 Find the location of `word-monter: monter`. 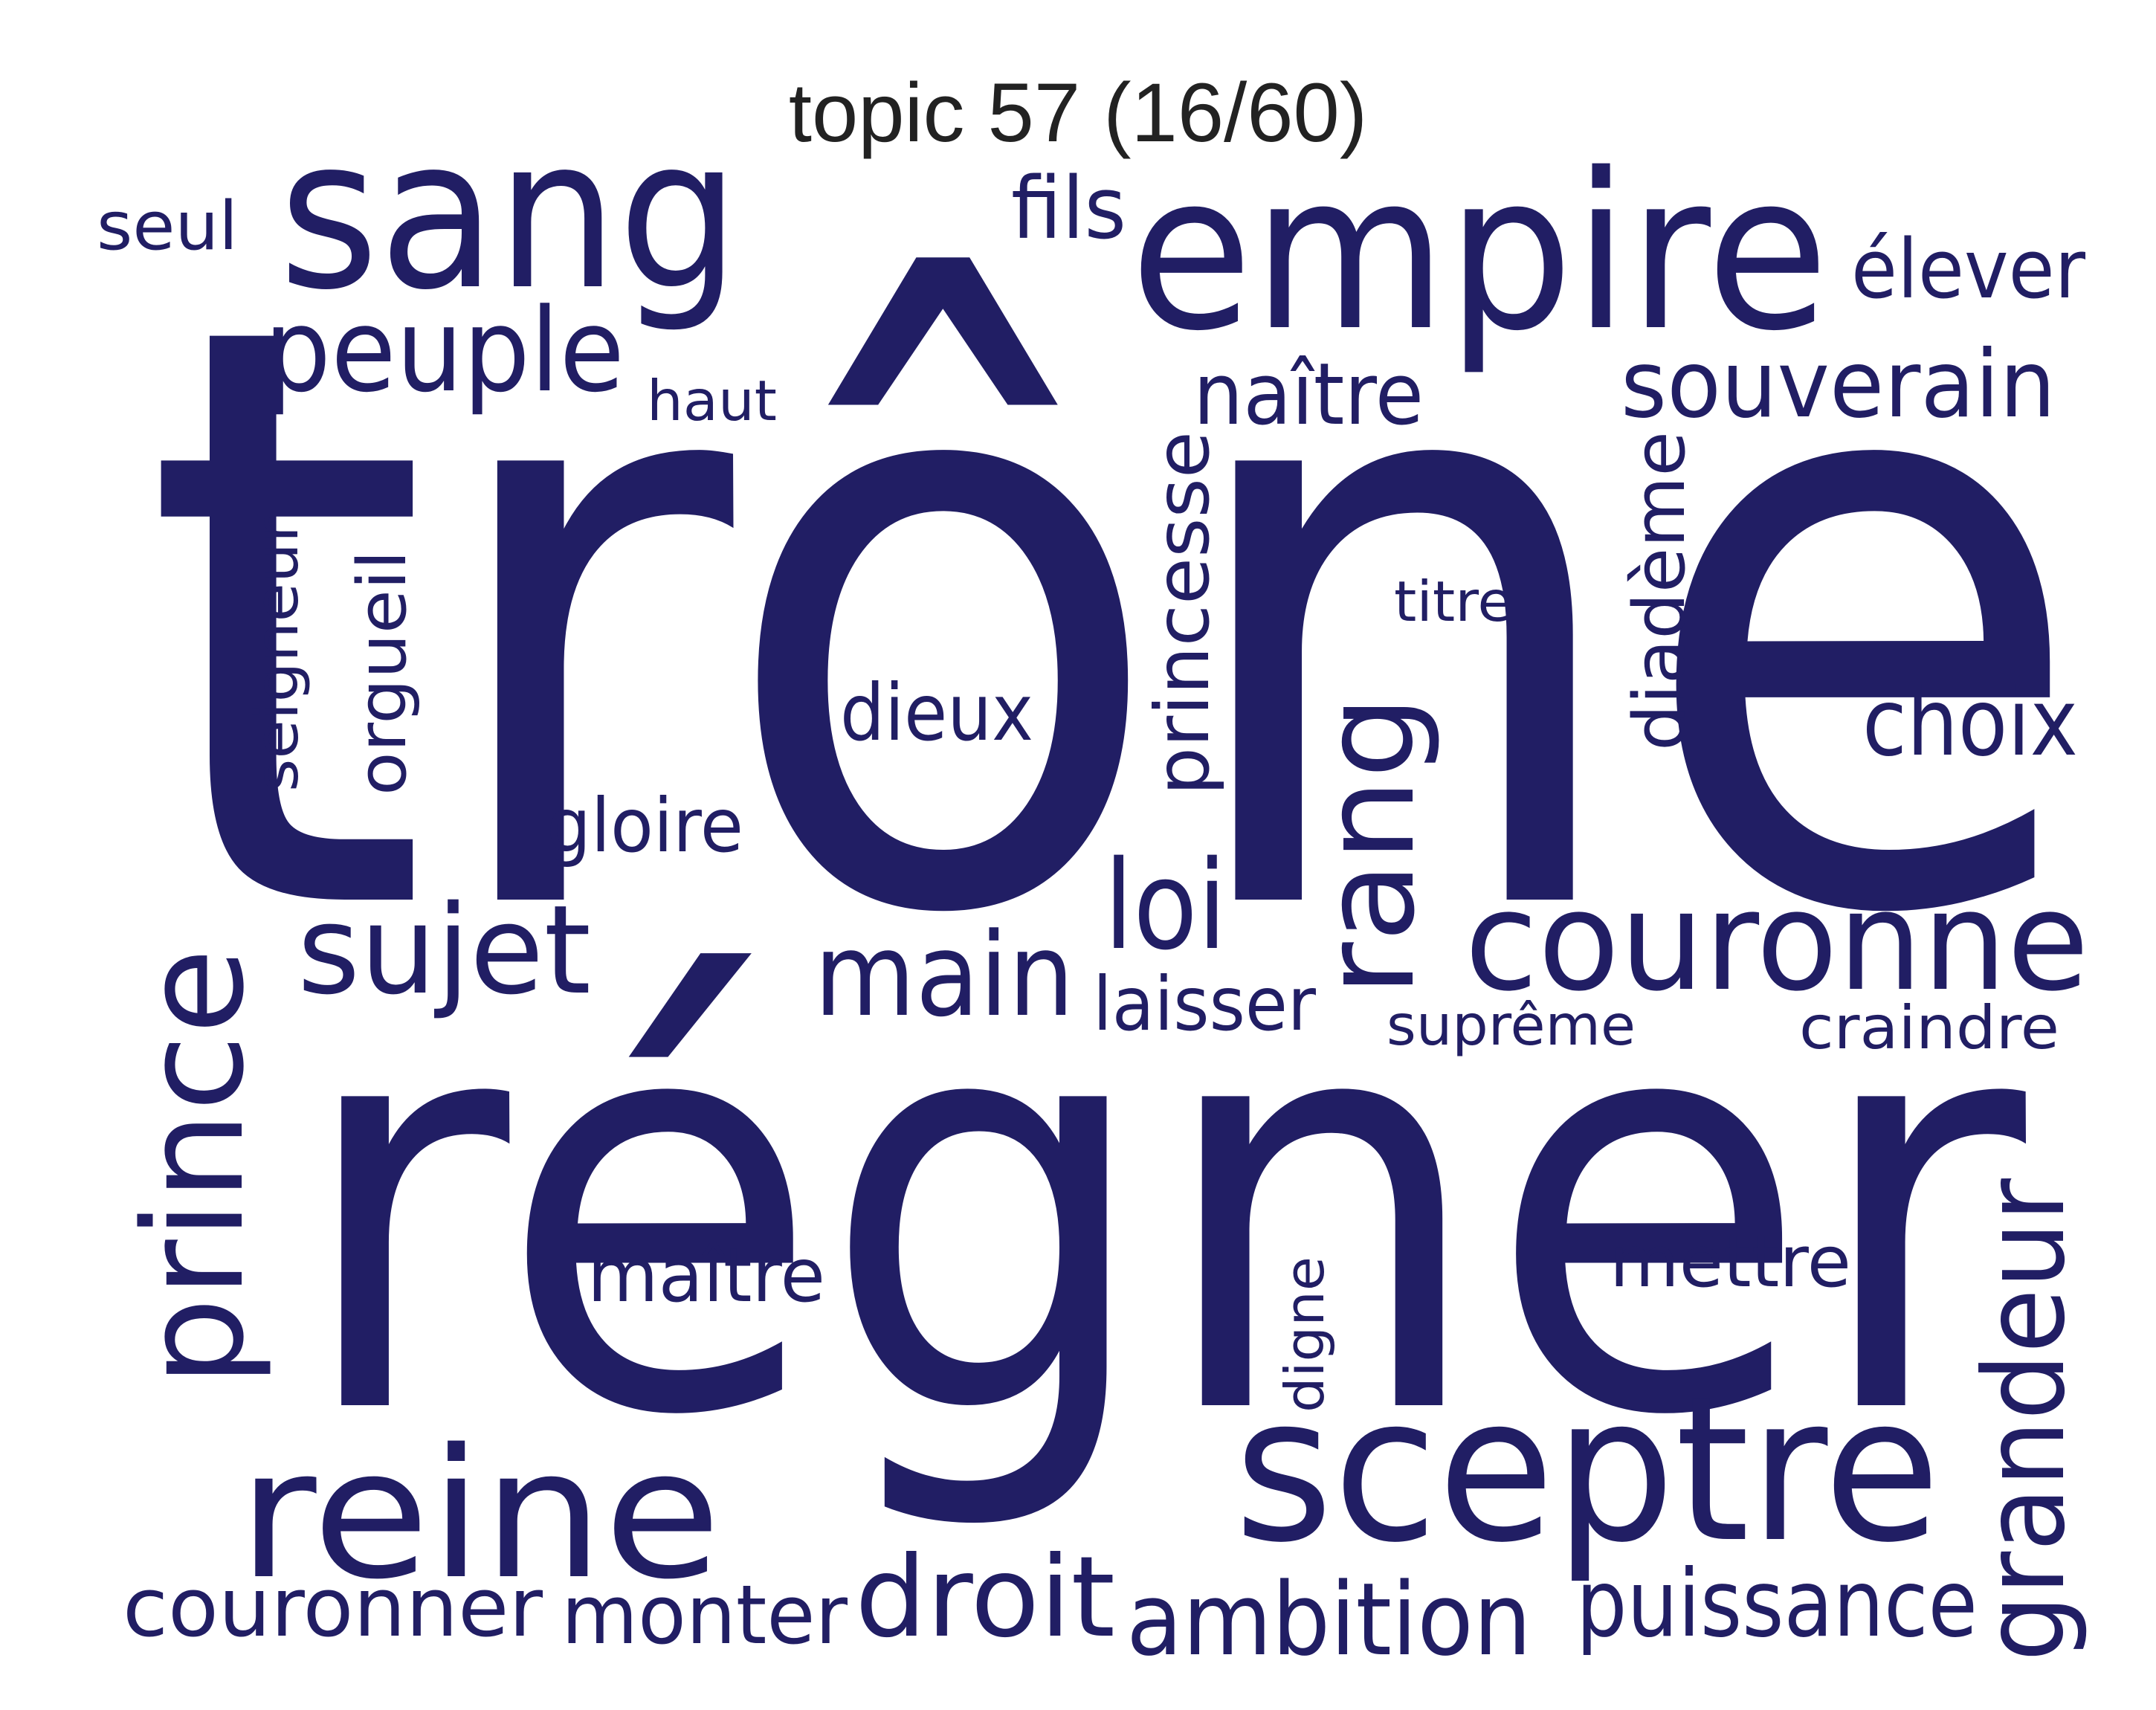

word-monter: monter is located at coordinates (704, 1615).